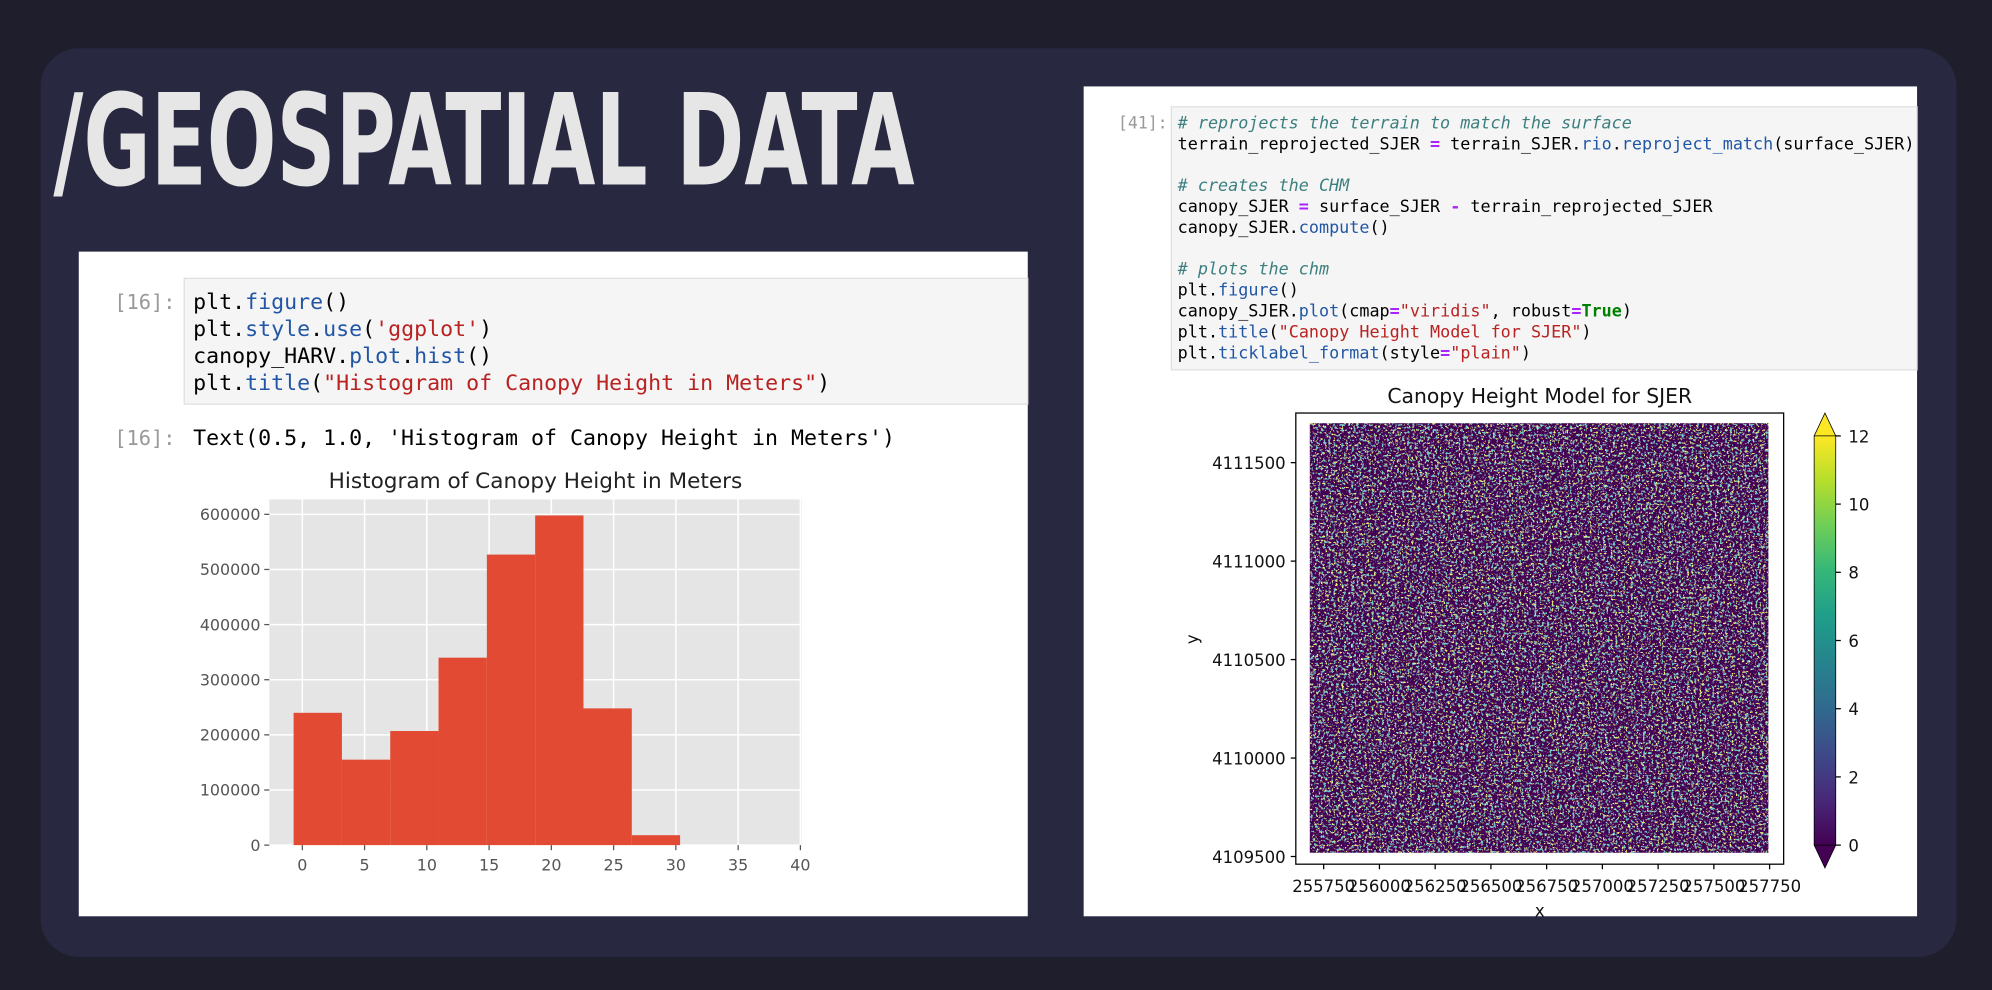 The image size is (1992, 990). Describe the element at coordinates (1248, 660) in the screenshot. I see `y-tick-label: 4110500` at that location.